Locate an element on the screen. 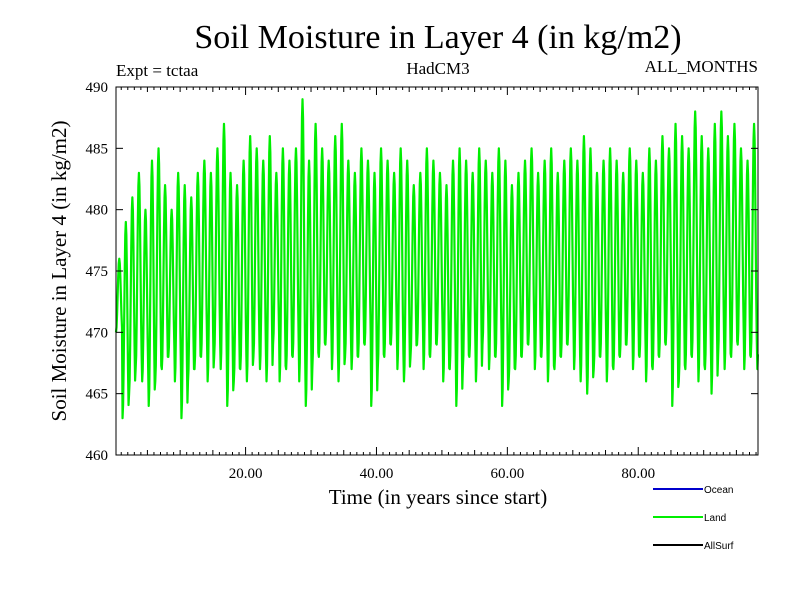 Image resolution: width=800 pixels, height=600 pixels. y-tick-label: 490 is located at coordinates (97, 88).